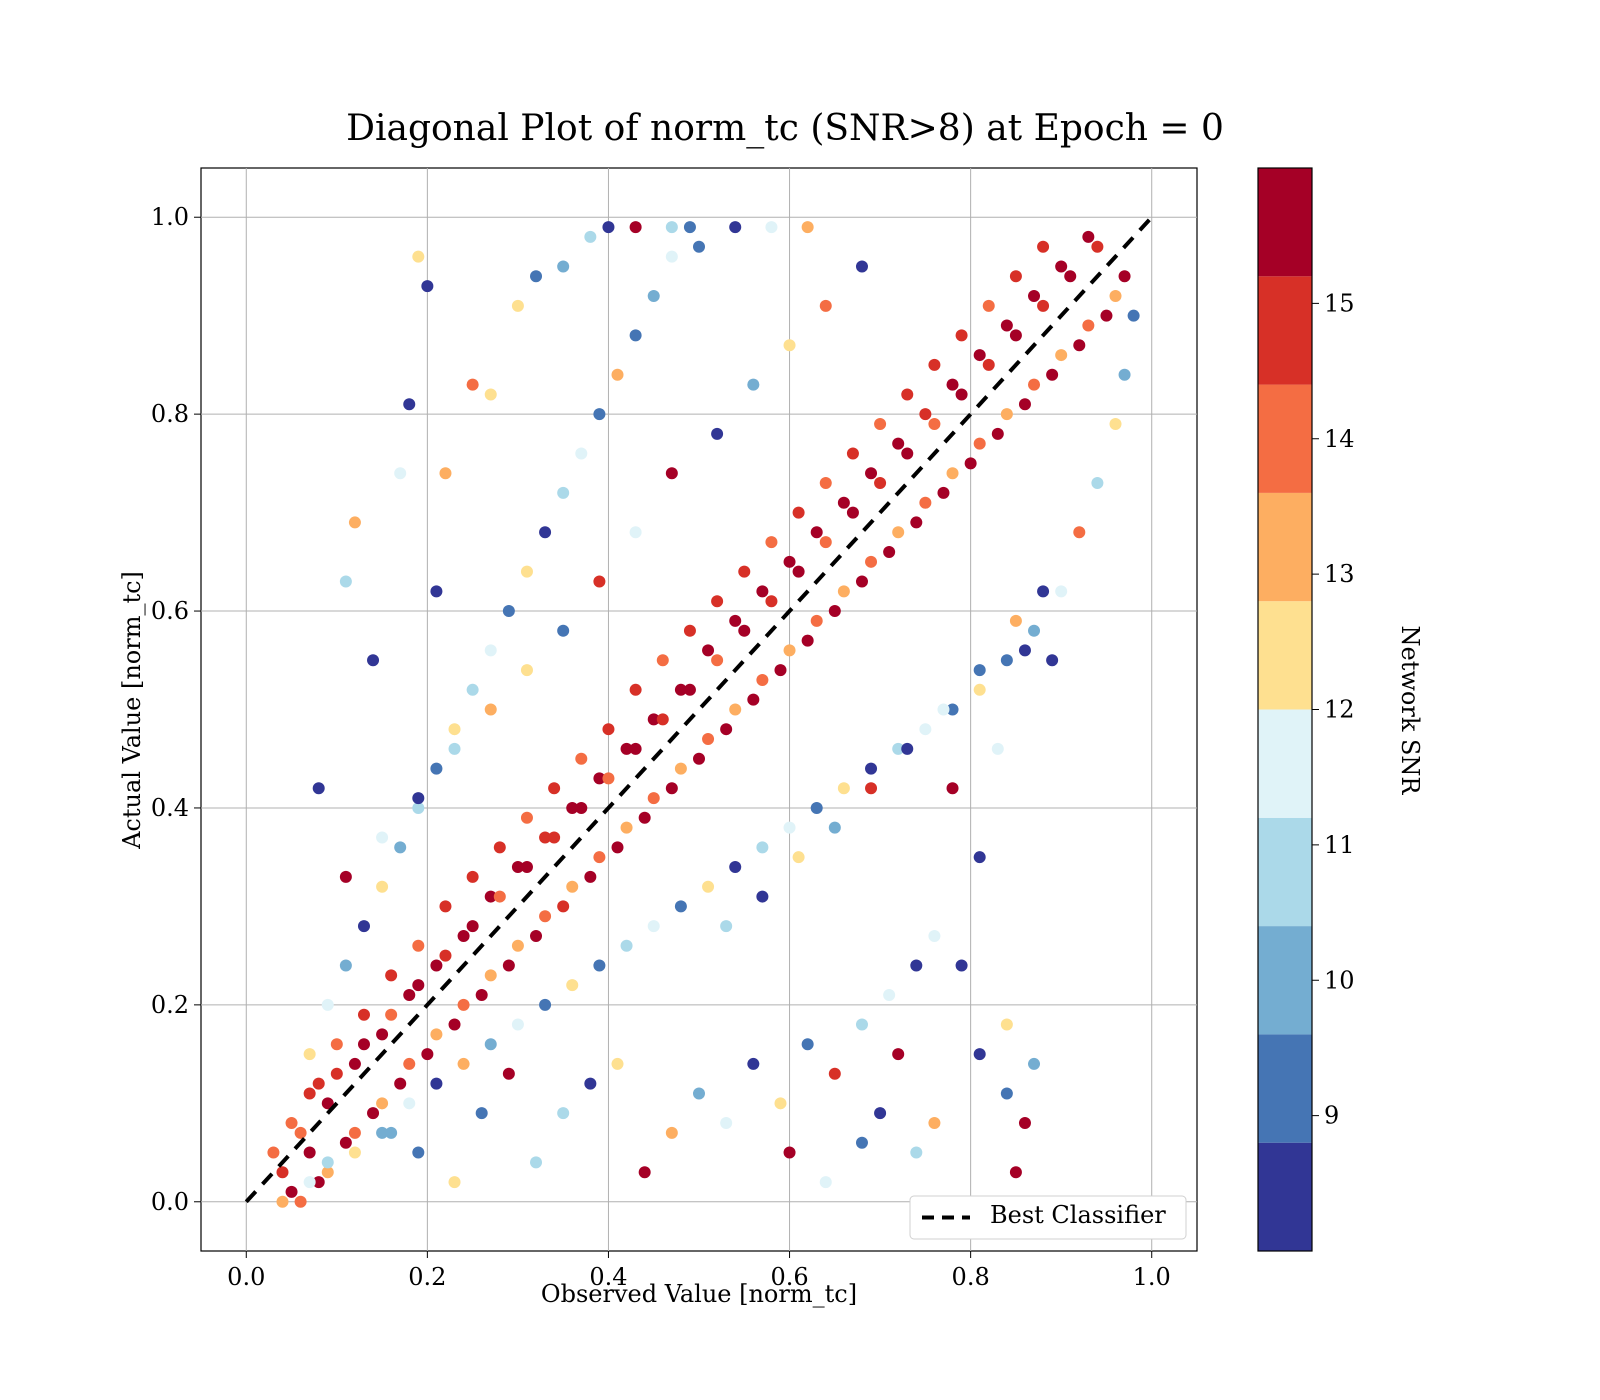 Image resolution: width=1600 pixels, height=1400 pixels. What do you see at coordinates (132, 710) in the screenshot?
I see `y-axis-label: Actual Value [norm_tc]` at bounding box center [132, 710].